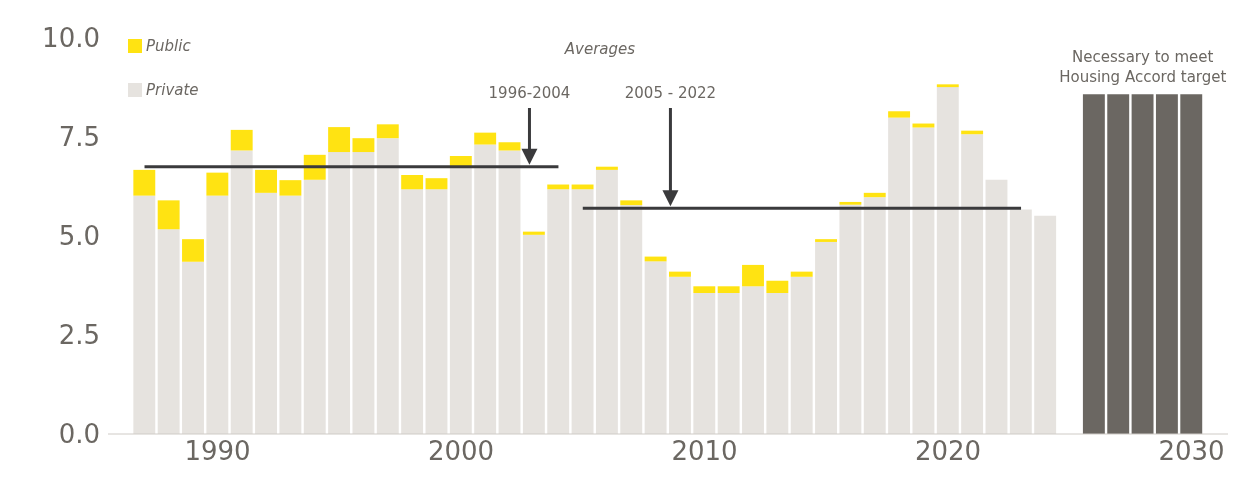  I want to click on legend-label: Public, so click(169, 46).